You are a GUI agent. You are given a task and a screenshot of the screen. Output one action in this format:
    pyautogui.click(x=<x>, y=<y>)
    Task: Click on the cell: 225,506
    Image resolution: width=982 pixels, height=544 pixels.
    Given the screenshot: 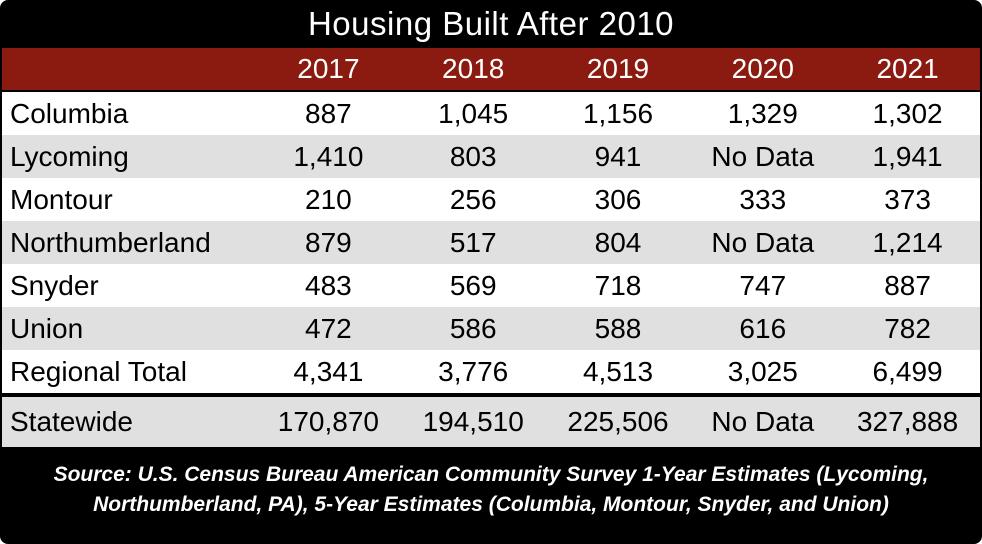 What is the action you would take?
    pyautogui.click(x=618, y=421)
    